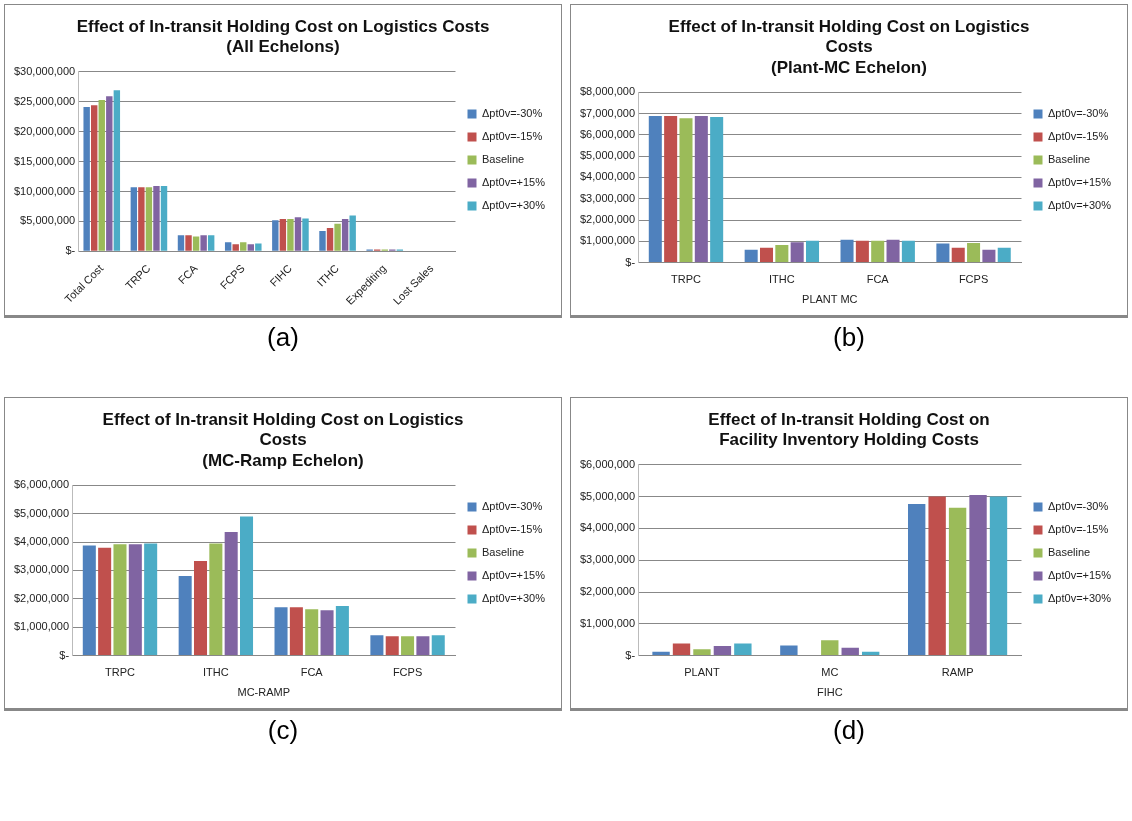 The image size is (1132, 821). What do you see at coordinates (830, 672) in the screenshot?
I see `x-tick-label: MC` at bounding box center [830, 672].